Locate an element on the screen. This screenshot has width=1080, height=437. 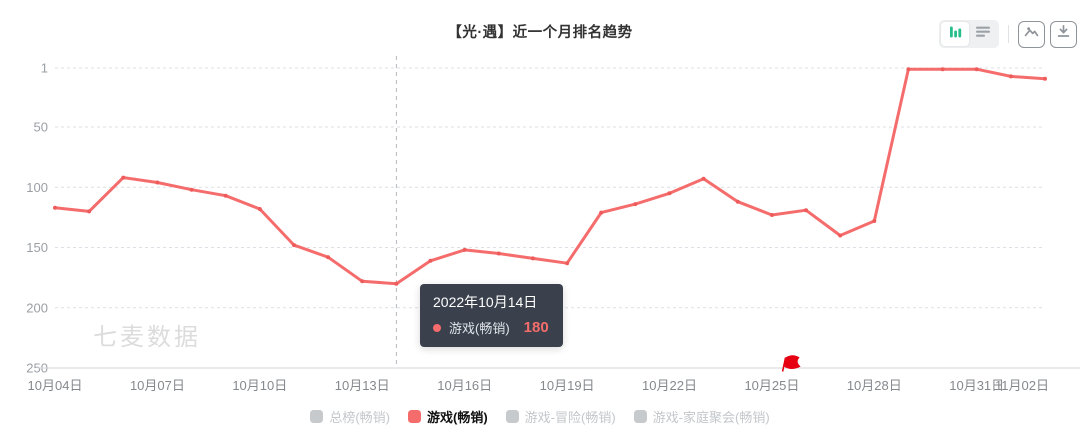
chart-legend: 总榜(畅销) 游戏(畅销) 游戏-冒险(畅销) 游戏-家庭聚会(畅销) is located at coordinates (540, 416).